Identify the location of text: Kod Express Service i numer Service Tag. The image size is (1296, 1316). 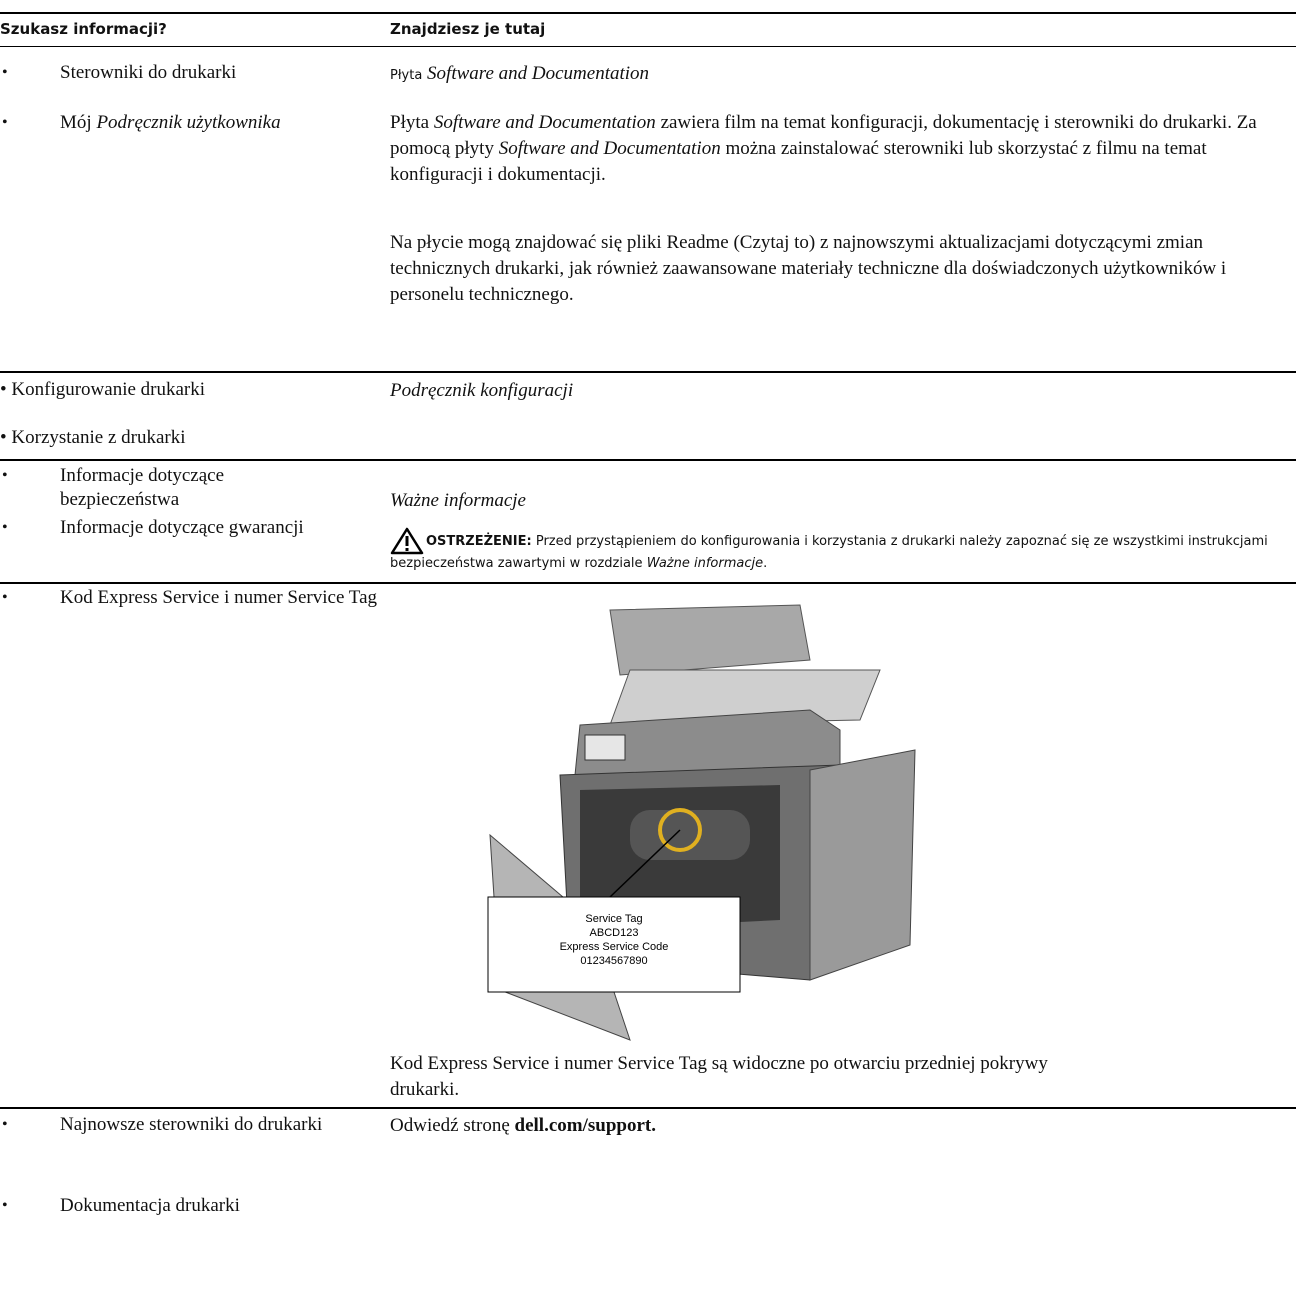
(219, 597).